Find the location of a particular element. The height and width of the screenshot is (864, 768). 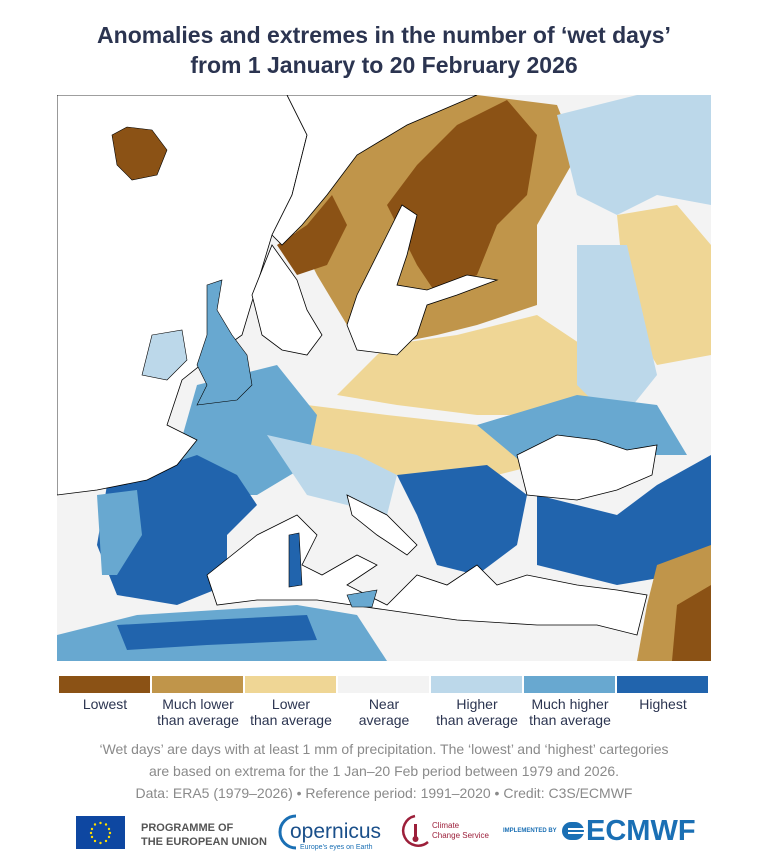

title-line-2: from 1 January to 20 February 2026 is located at coordinates (384, 65).